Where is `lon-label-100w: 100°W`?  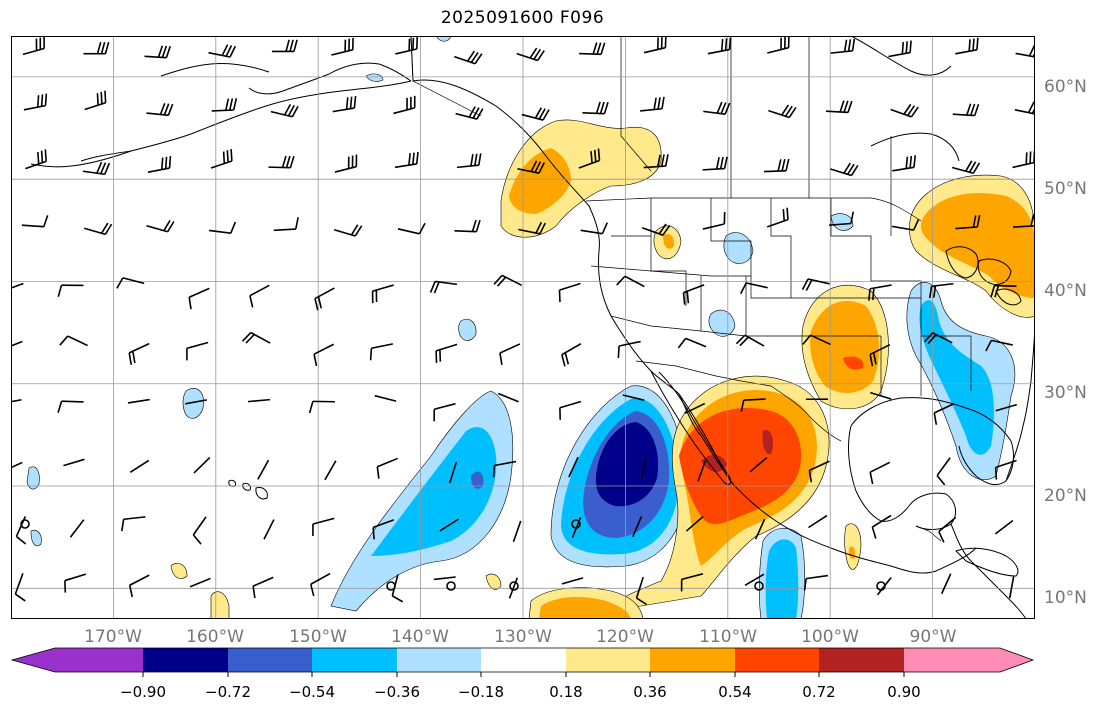
lon-label-100w: 100°W is located at coordinates (830, 637).